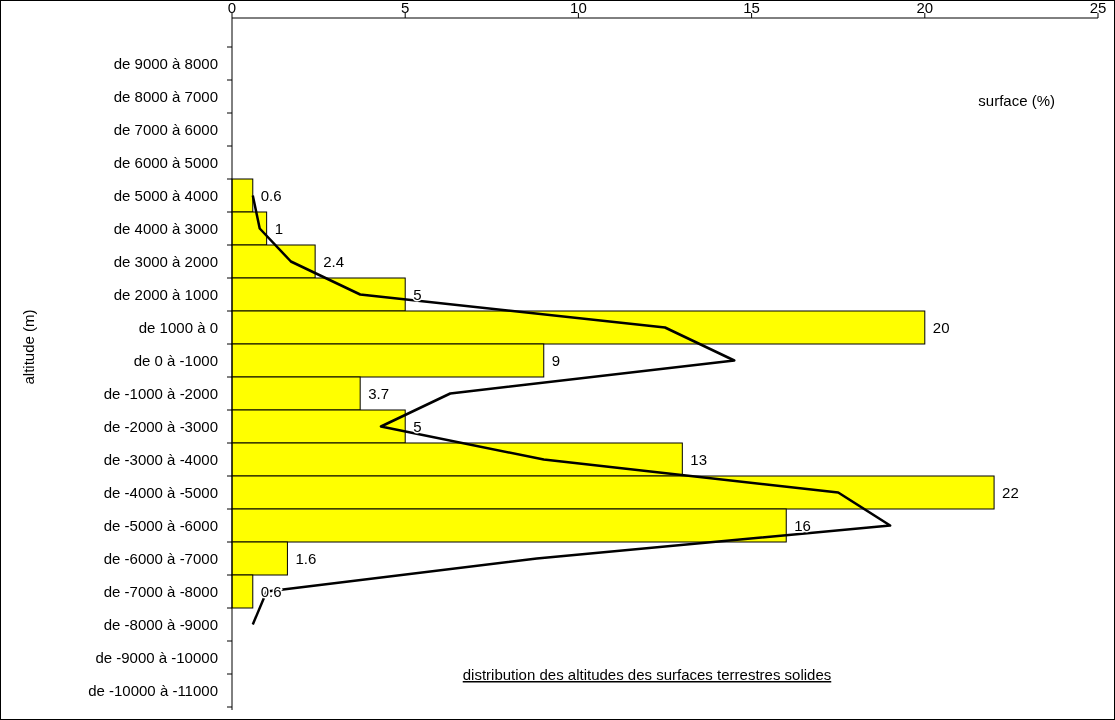  I want to click on y-tick-label: de -10000 à -11000, so click(153, 690).